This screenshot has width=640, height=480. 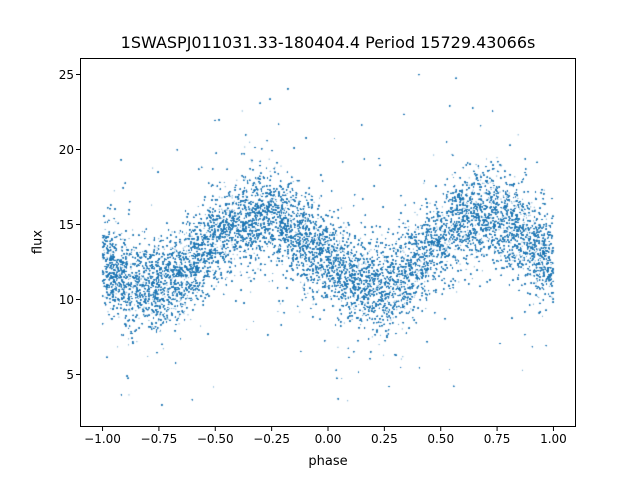 I want to click on y-tick-label: 10, so click(x=66, y=299).